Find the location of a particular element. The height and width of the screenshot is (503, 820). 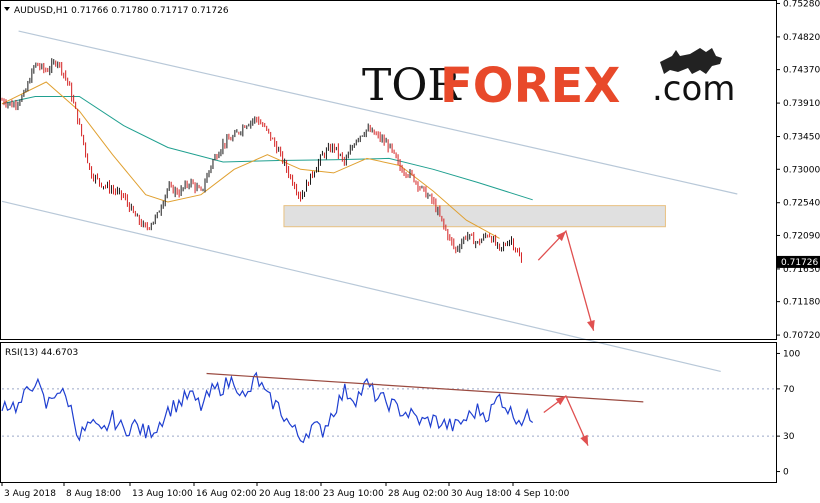

time-tick-label: 20 Aug 18:00 is located at coordinates (289, 494).